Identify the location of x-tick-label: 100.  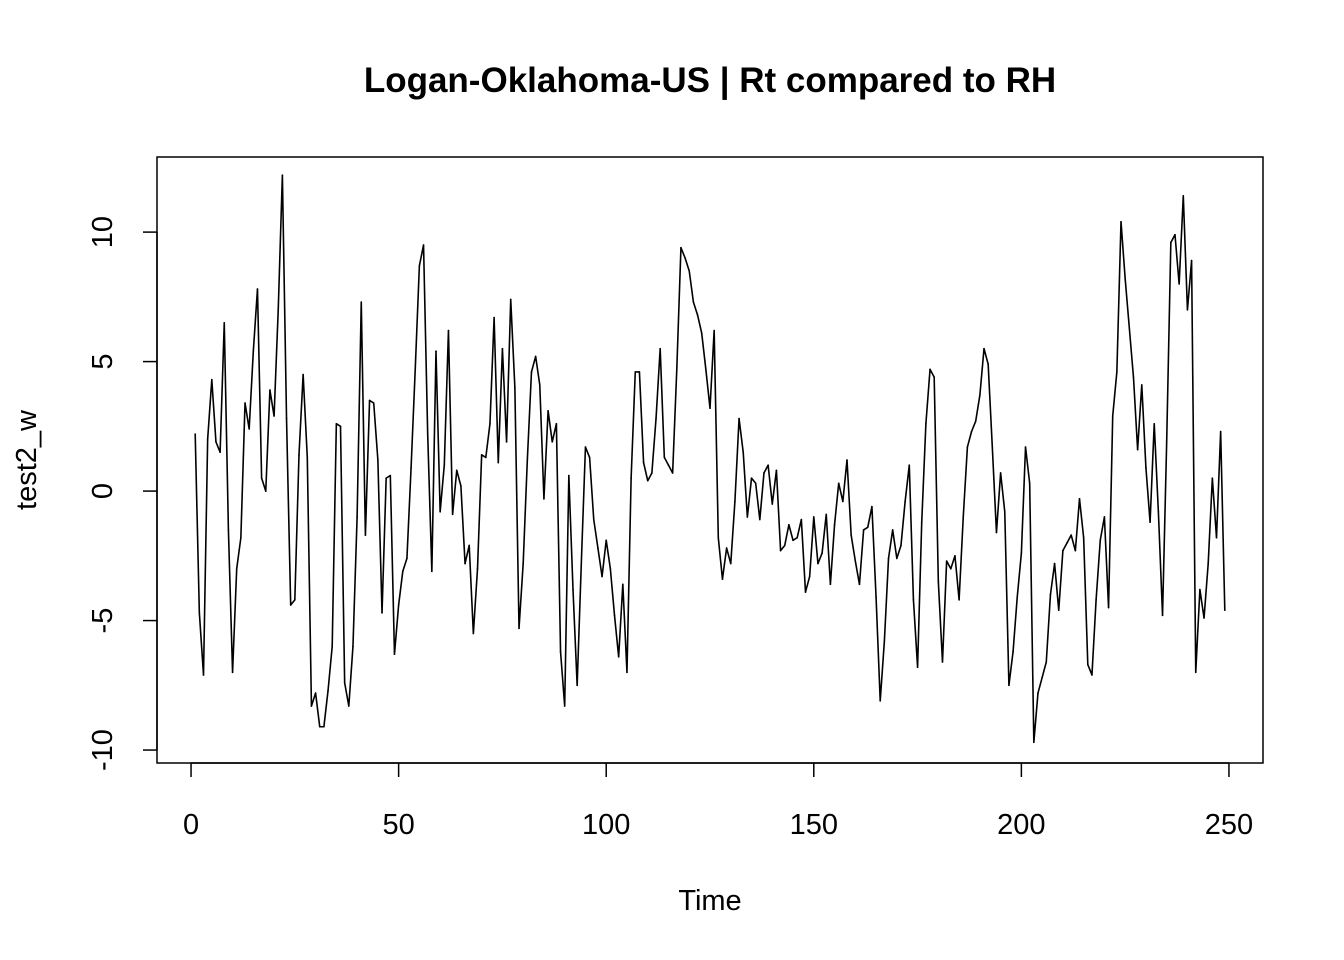
(606, 825).